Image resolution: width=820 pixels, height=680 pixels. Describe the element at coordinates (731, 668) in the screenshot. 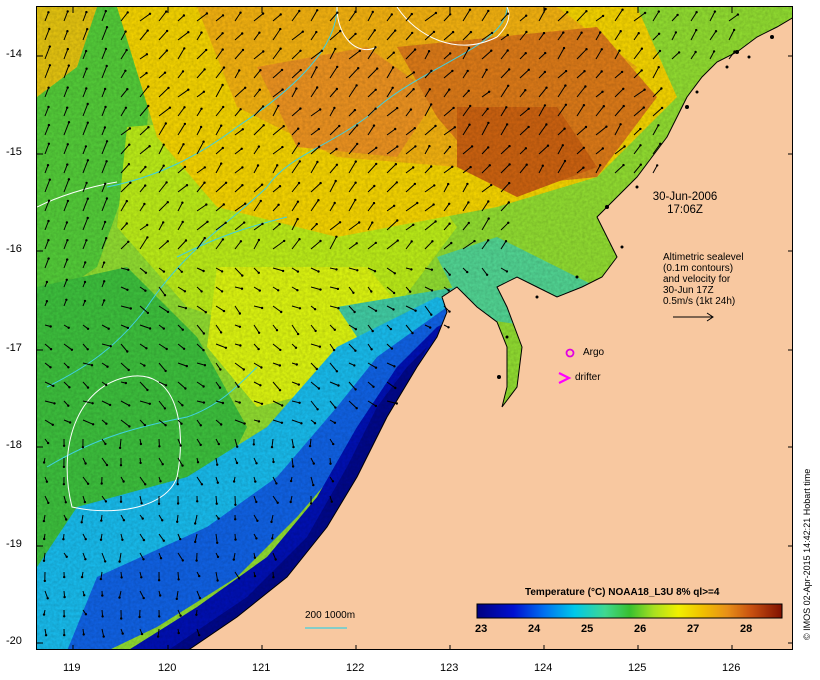

I see `x-tick-label: 126` at that location.